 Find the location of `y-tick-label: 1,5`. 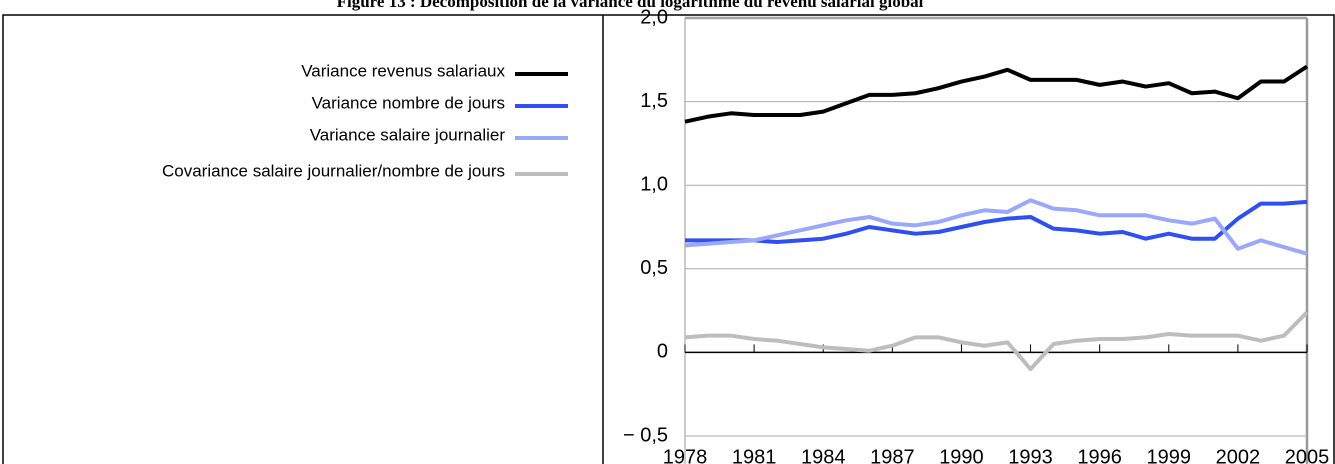

y-tick-label: 1,5 is located at coordinates (654, 101).